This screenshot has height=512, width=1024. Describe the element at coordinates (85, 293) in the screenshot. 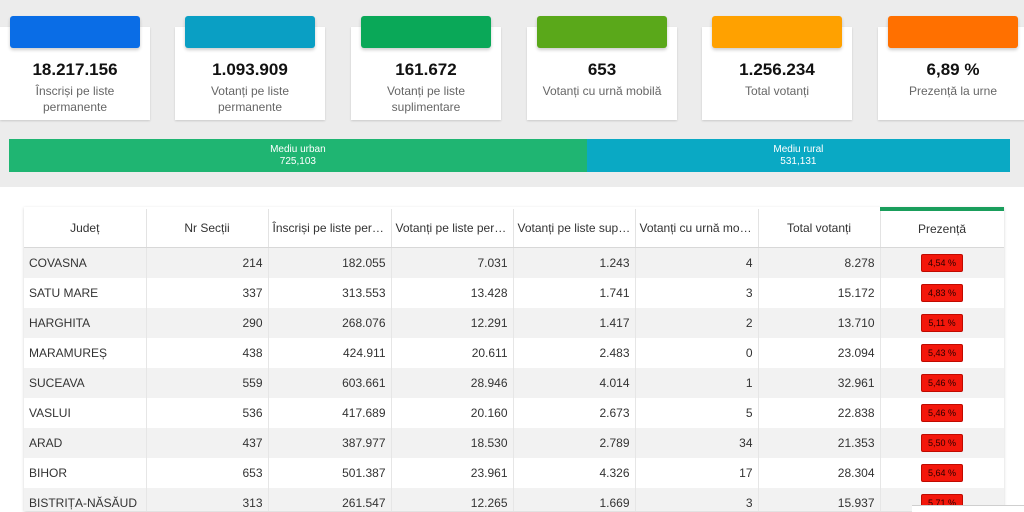

I see `cell-county: SATU MARE` at that location.